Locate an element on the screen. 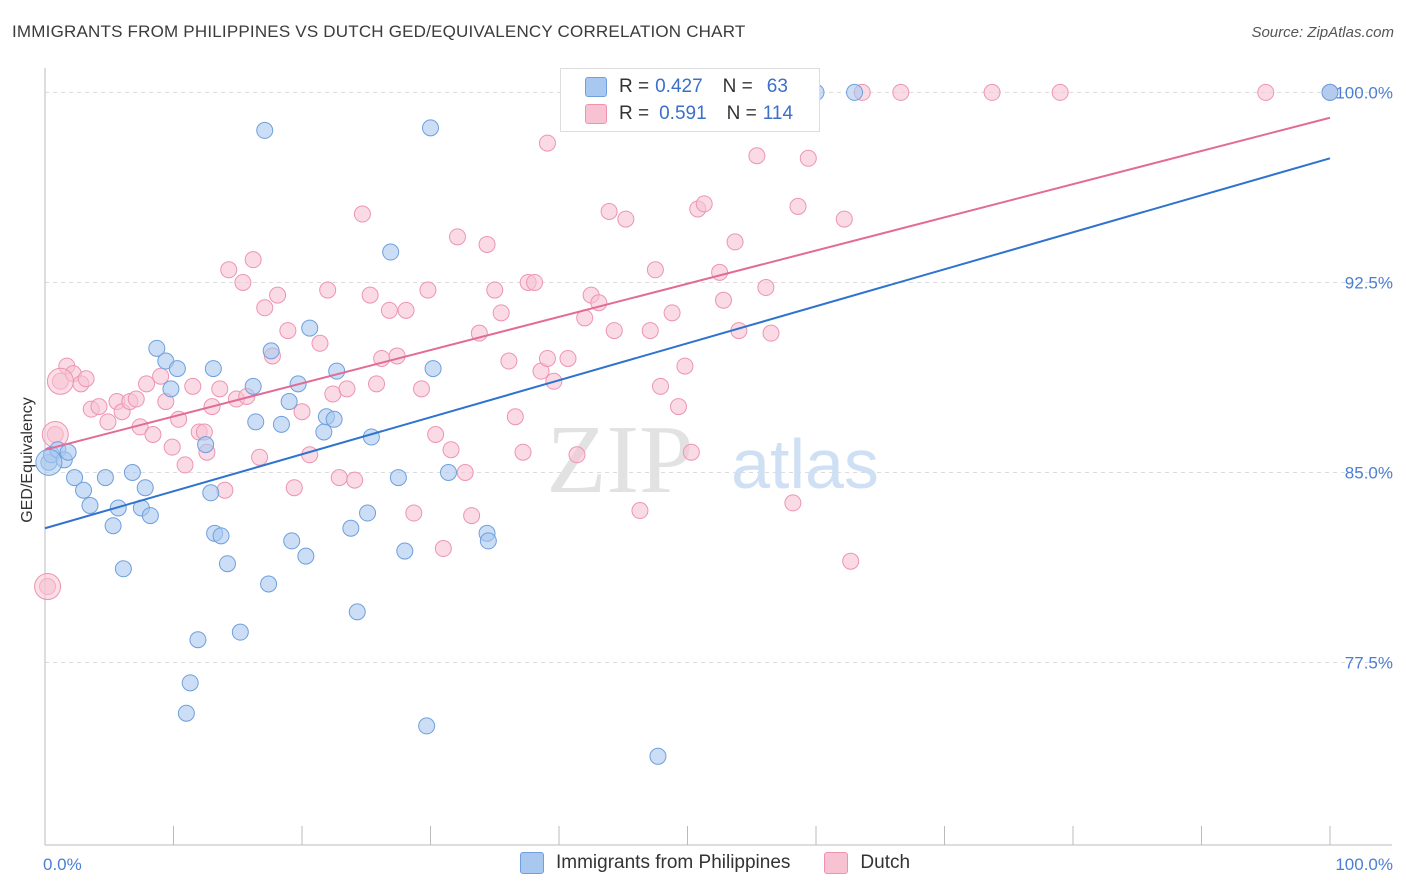 This screenshot has height=892, width=1406. legend-item-philippines: Immigrants from Philippines is located at coordinates (655, 863).